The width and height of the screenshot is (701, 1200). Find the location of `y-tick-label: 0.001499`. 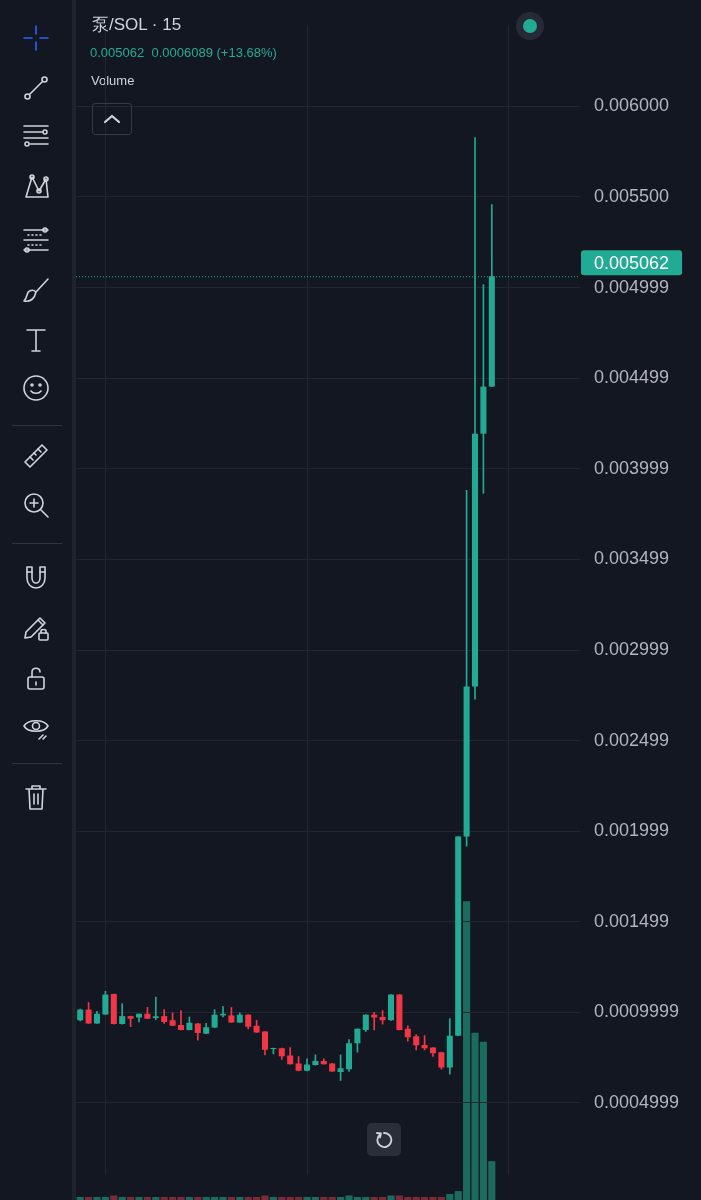

y-tick-label: 0.001499 is located at coordinates (632, 920).